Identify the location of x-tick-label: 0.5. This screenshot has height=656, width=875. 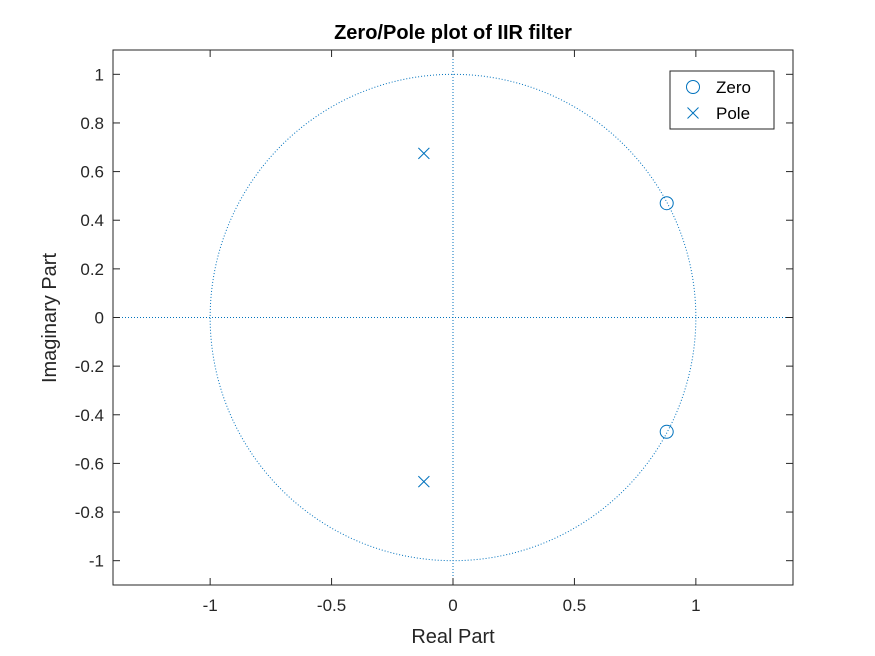
(575, 605).